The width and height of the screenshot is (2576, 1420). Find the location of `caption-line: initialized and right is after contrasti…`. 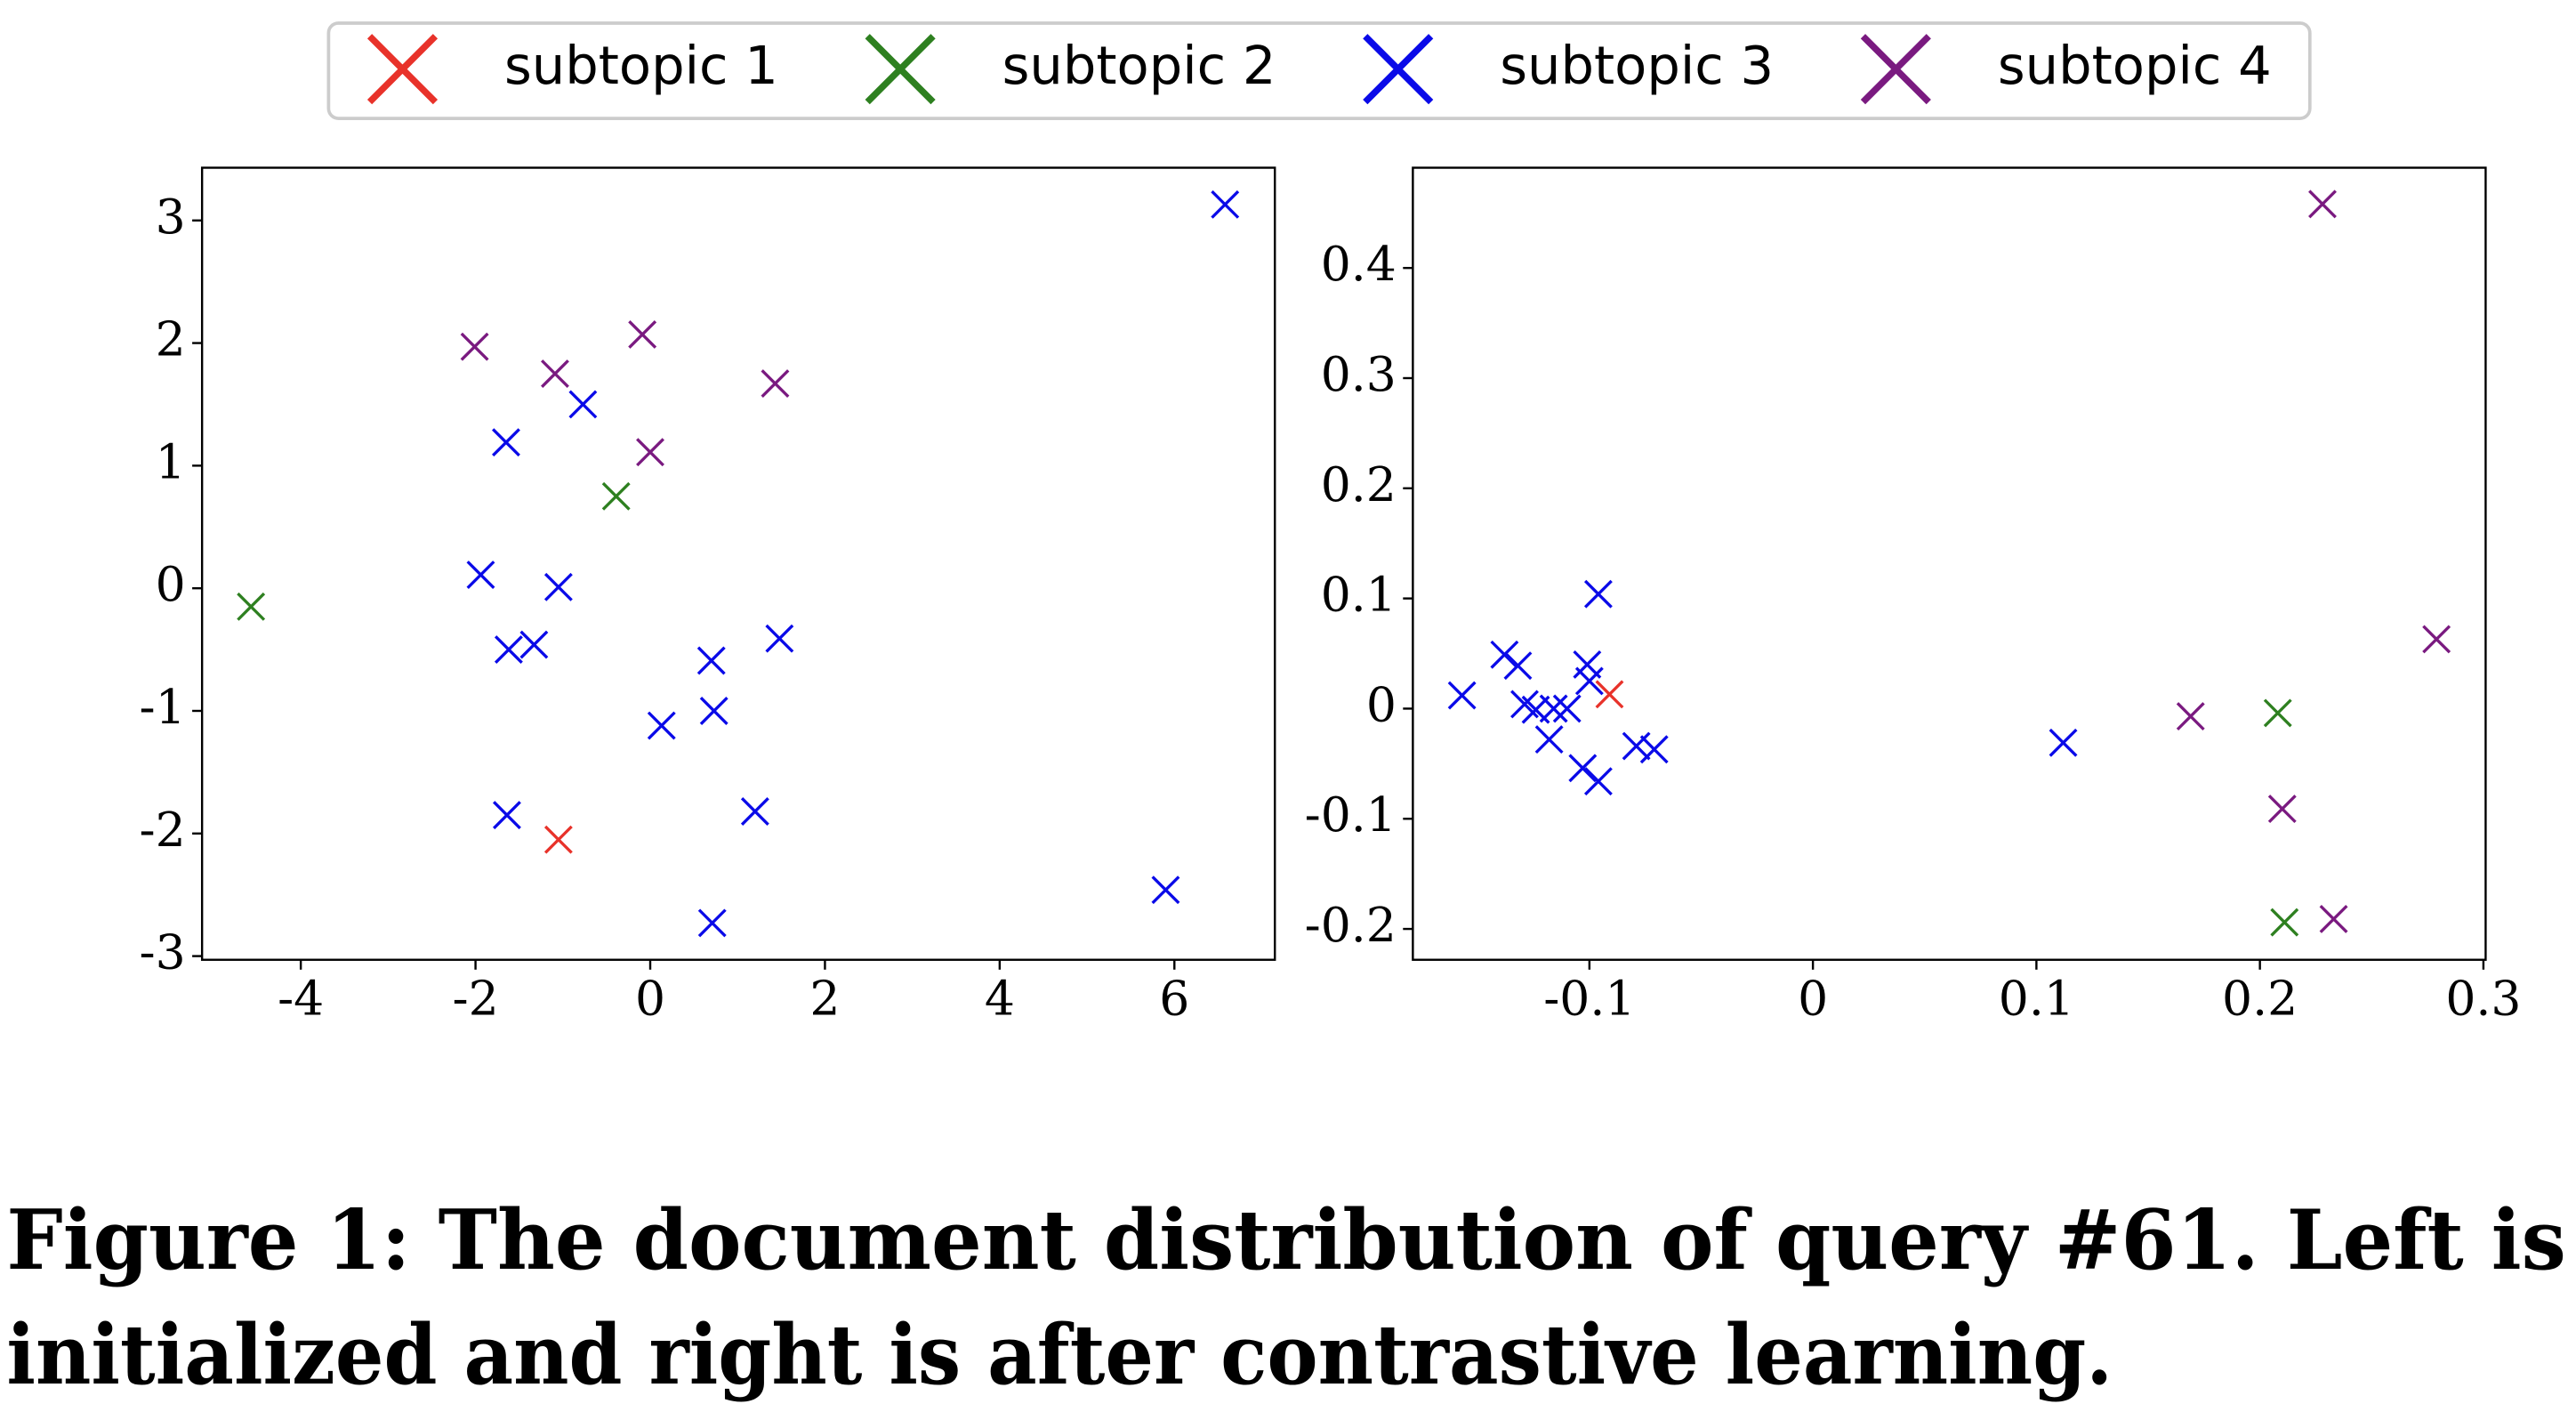

caption-line: initialized and right is after contrasti… is located at coordinates (1059, 1355).